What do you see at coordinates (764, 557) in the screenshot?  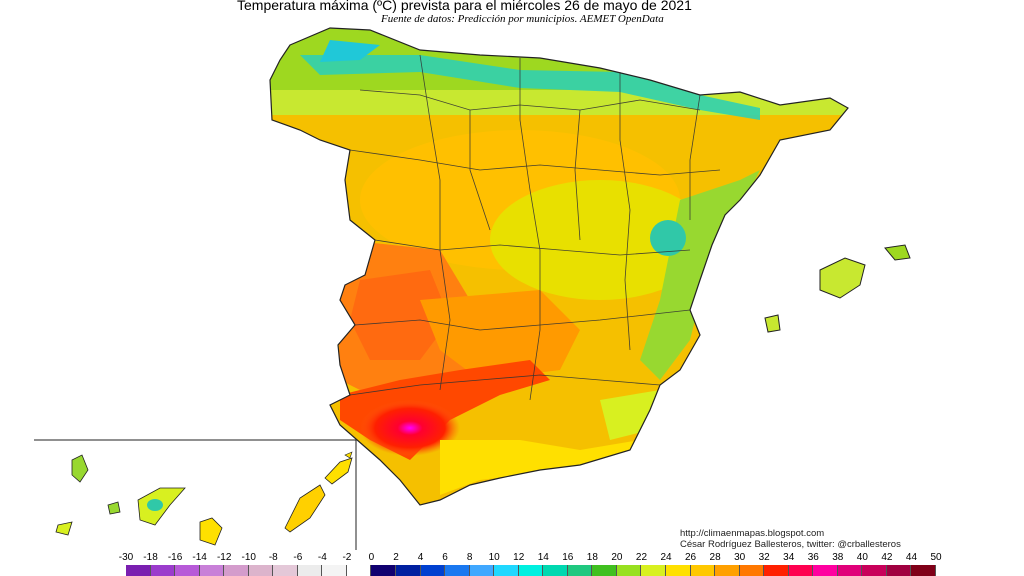 I see `legend-tick-label: 32` at bounding box center [764, 557].